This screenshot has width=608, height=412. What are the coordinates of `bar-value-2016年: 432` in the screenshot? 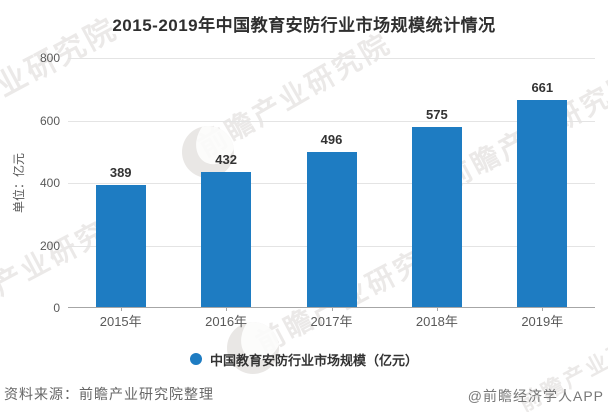 It's located at (226, 159).